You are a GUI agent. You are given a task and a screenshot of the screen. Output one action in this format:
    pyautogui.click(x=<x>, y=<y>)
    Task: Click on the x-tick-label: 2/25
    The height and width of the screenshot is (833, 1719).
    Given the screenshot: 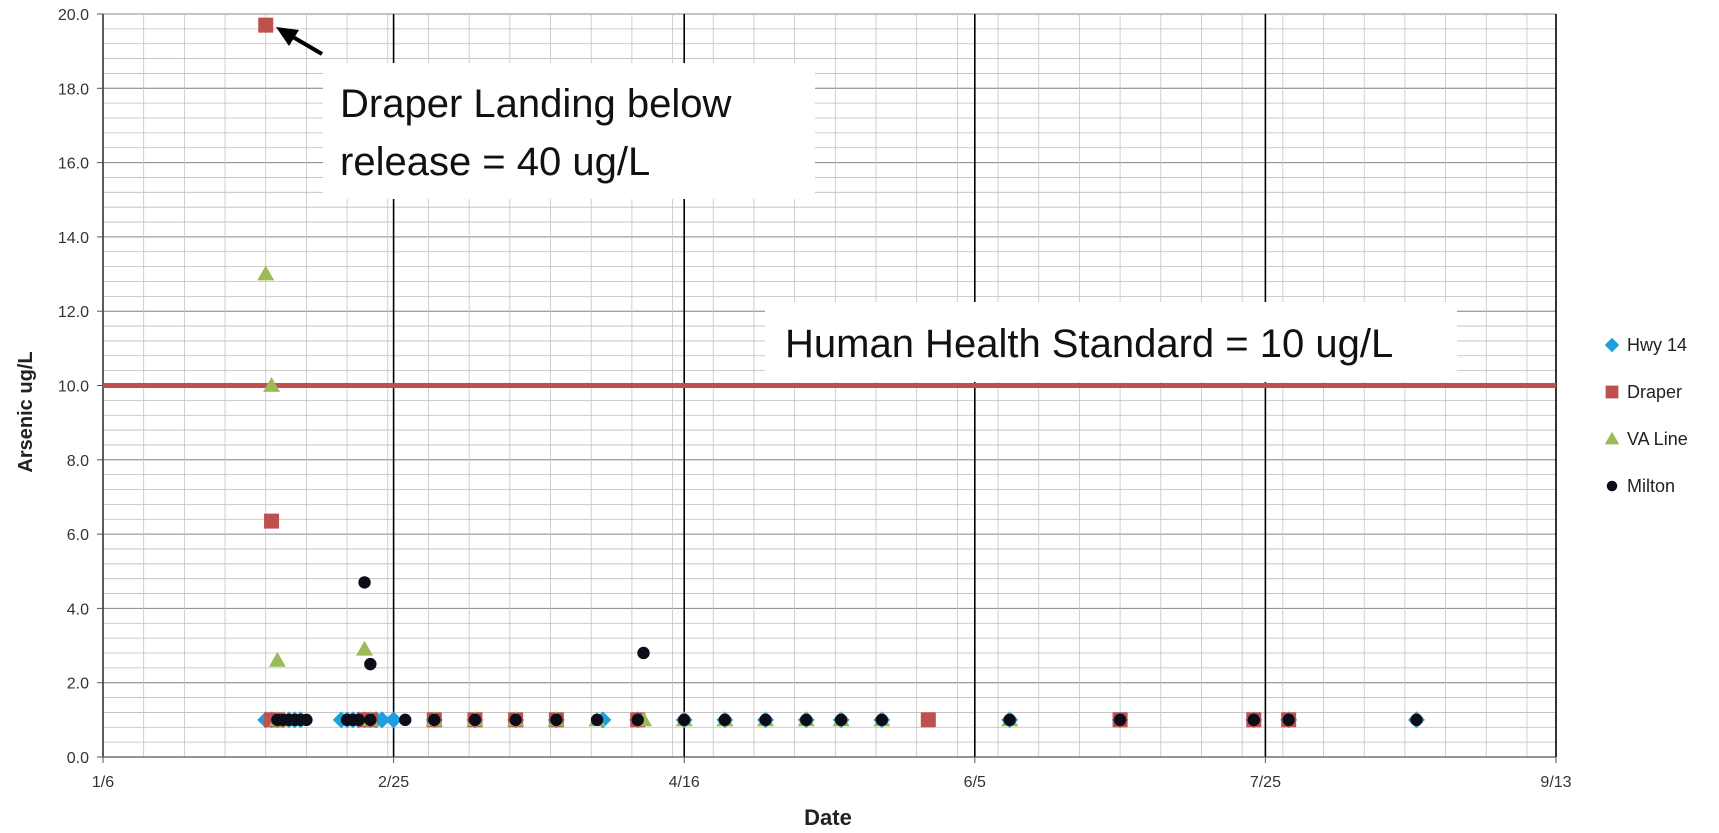 What is the action you would take?
    pyautogui.click(x=393, y=782)
    